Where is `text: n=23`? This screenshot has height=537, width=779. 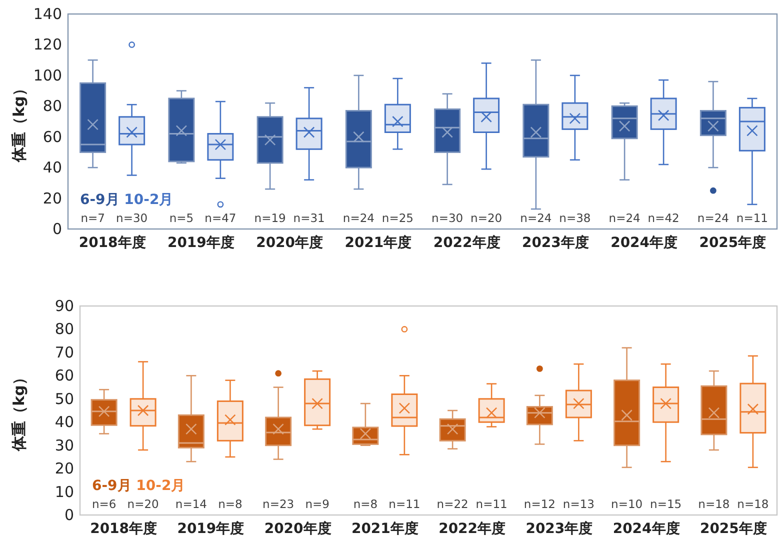
text: n=23 is located at coordinates (278, 504).